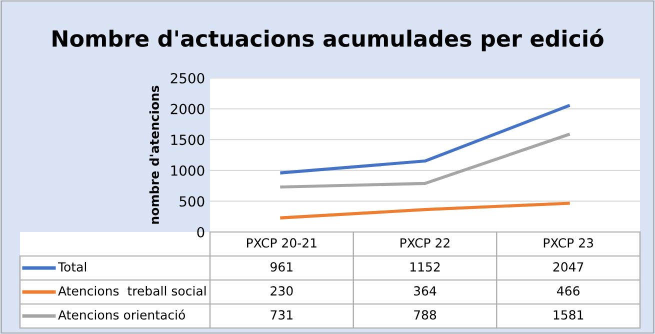  Describe the element at coordinates (187, 140) in the screenshot. I see `y-tick-label: 1500` at that location.